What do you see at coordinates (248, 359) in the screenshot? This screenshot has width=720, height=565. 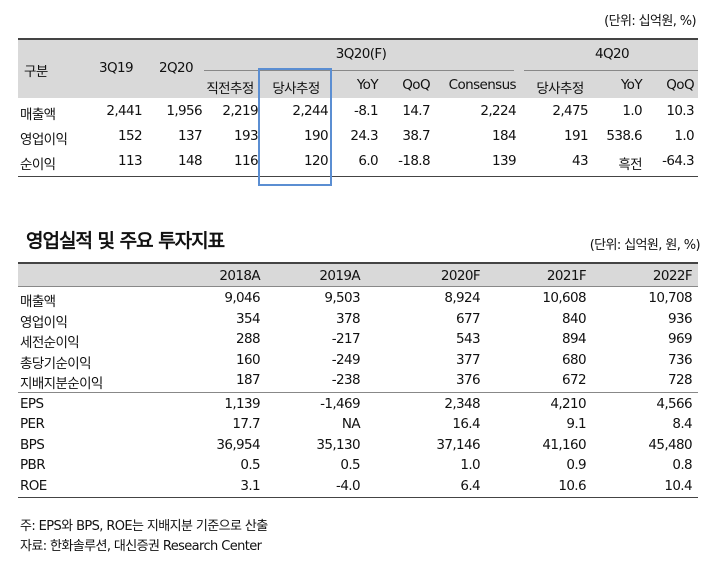 I see `table-cell: 160` at bounding box center [248, 359].